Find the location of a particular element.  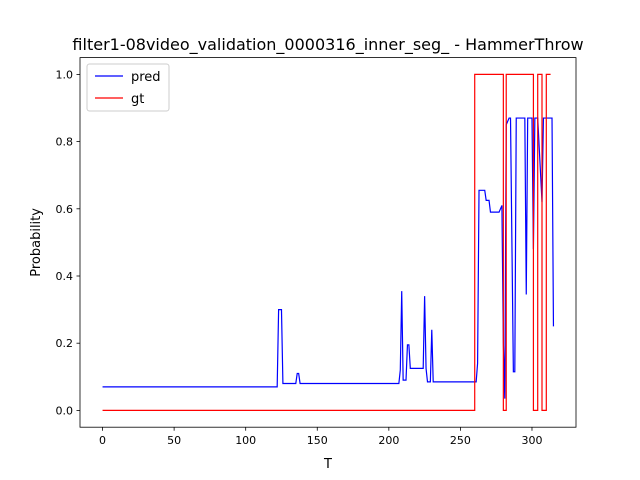

x-tick-label: 100 is located at coordinates (245, 440).